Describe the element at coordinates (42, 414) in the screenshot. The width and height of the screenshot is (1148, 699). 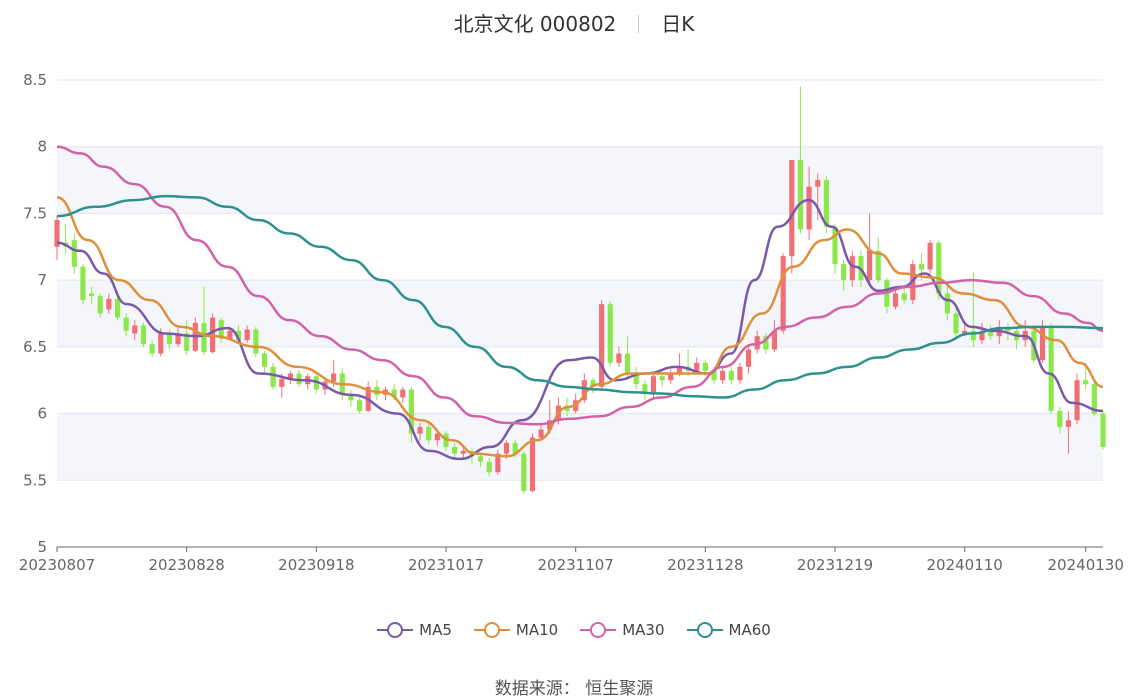
I see `y-tick-label: 6` at that location.